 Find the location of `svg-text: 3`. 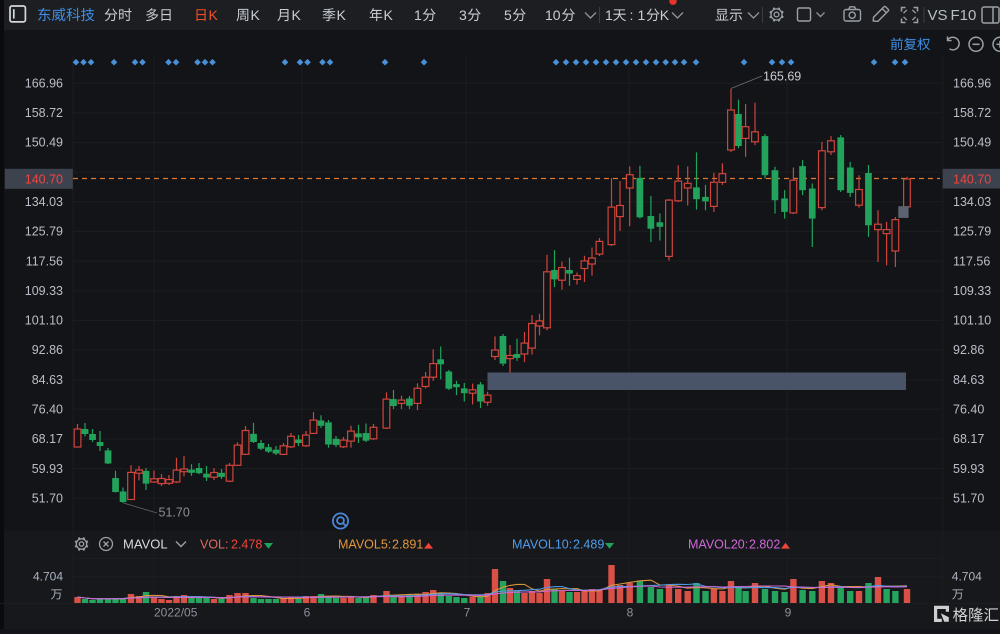

svg-text: 3 is located at coordinates (463, 15).